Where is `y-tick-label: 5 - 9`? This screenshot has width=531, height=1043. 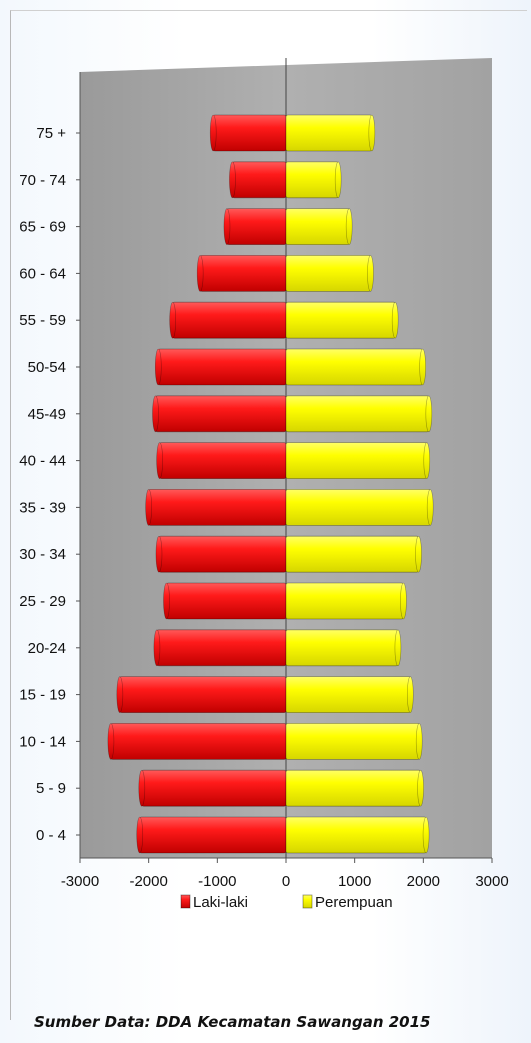
y-tick-label: 5 - 9 is located at coordinates (51, 788).